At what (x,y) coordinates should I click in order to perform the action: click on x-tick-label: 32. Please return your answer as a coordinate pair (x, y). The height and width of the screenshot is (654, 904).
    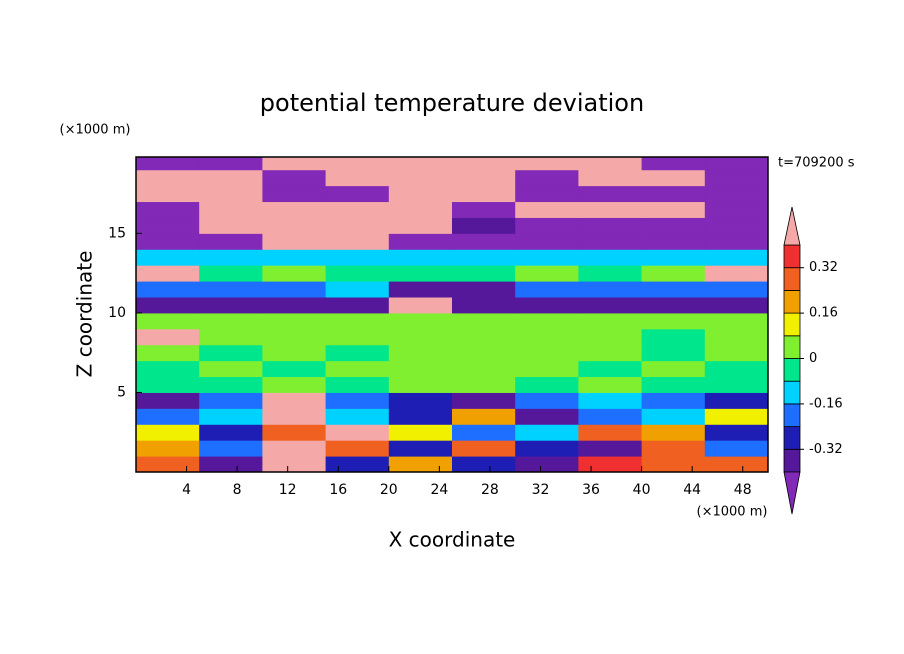
    Looking at the image, I should click on (541, 490).